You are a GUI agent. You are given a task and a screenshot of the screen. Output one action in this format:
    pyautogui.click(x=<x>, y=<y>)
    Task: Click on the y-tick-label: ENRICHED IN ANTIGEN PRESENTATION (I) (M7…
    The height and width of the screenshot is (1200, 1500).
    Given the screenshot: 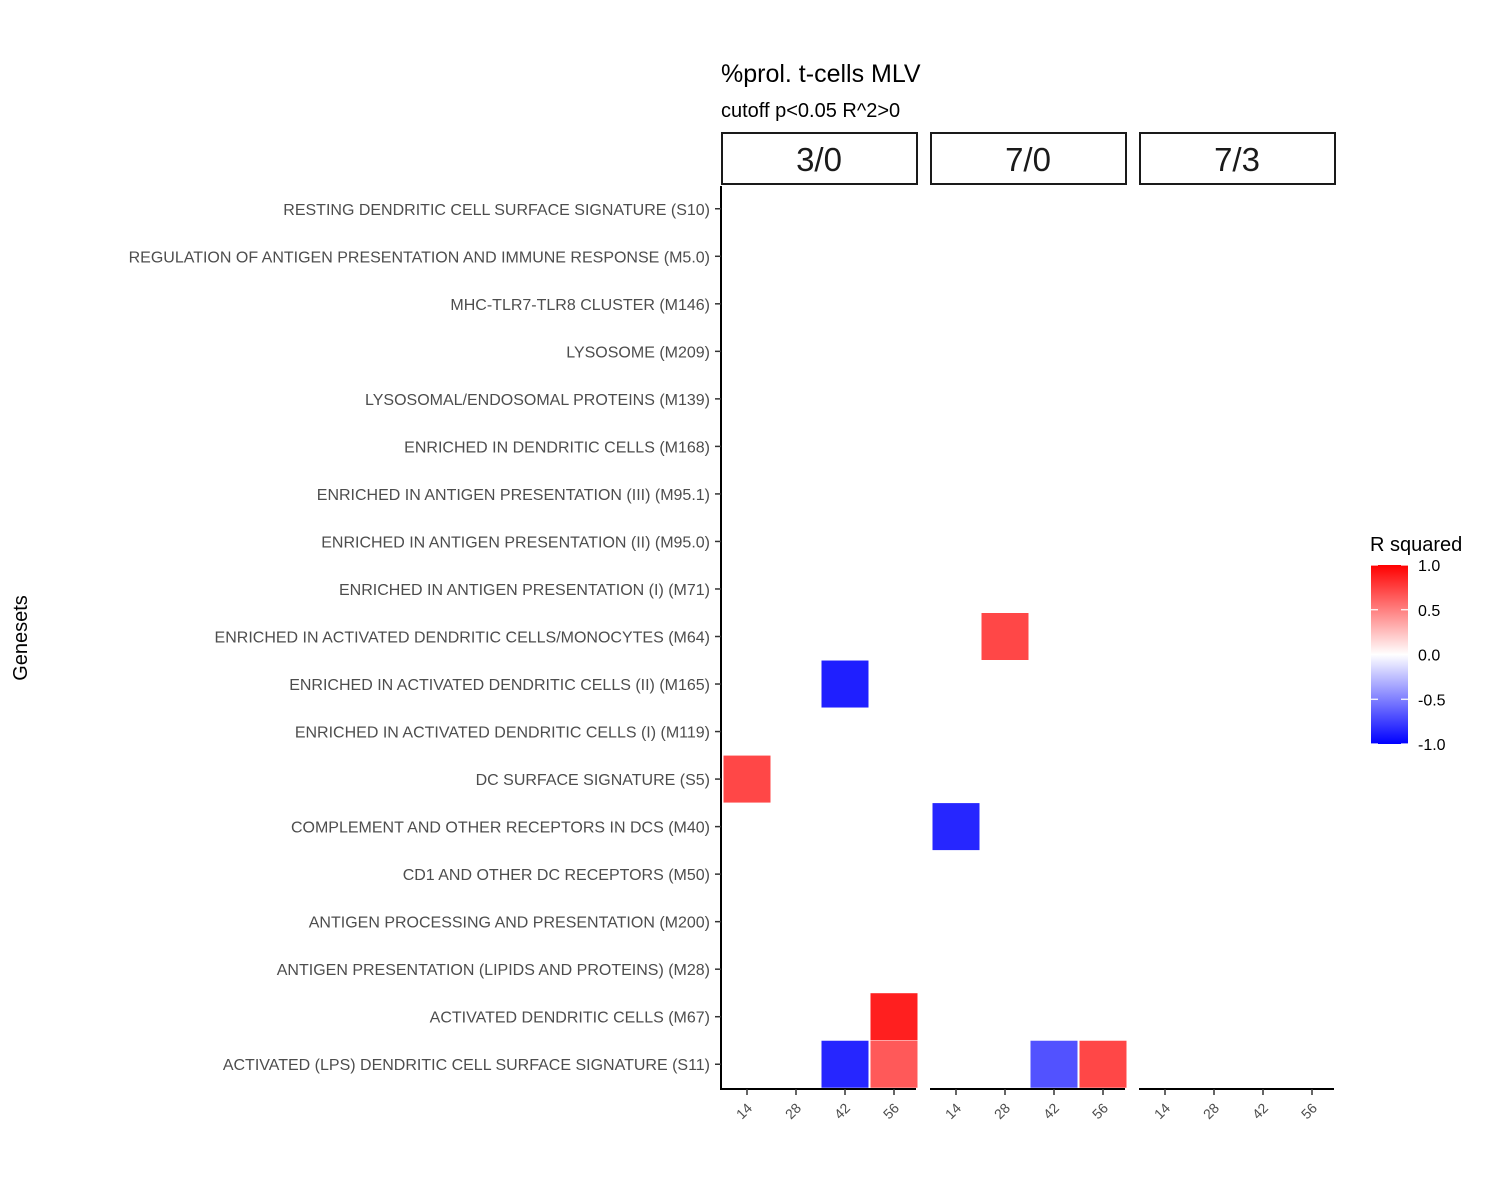 What is the action you would take?
    pyautogui.click(x=524, y=590)
    